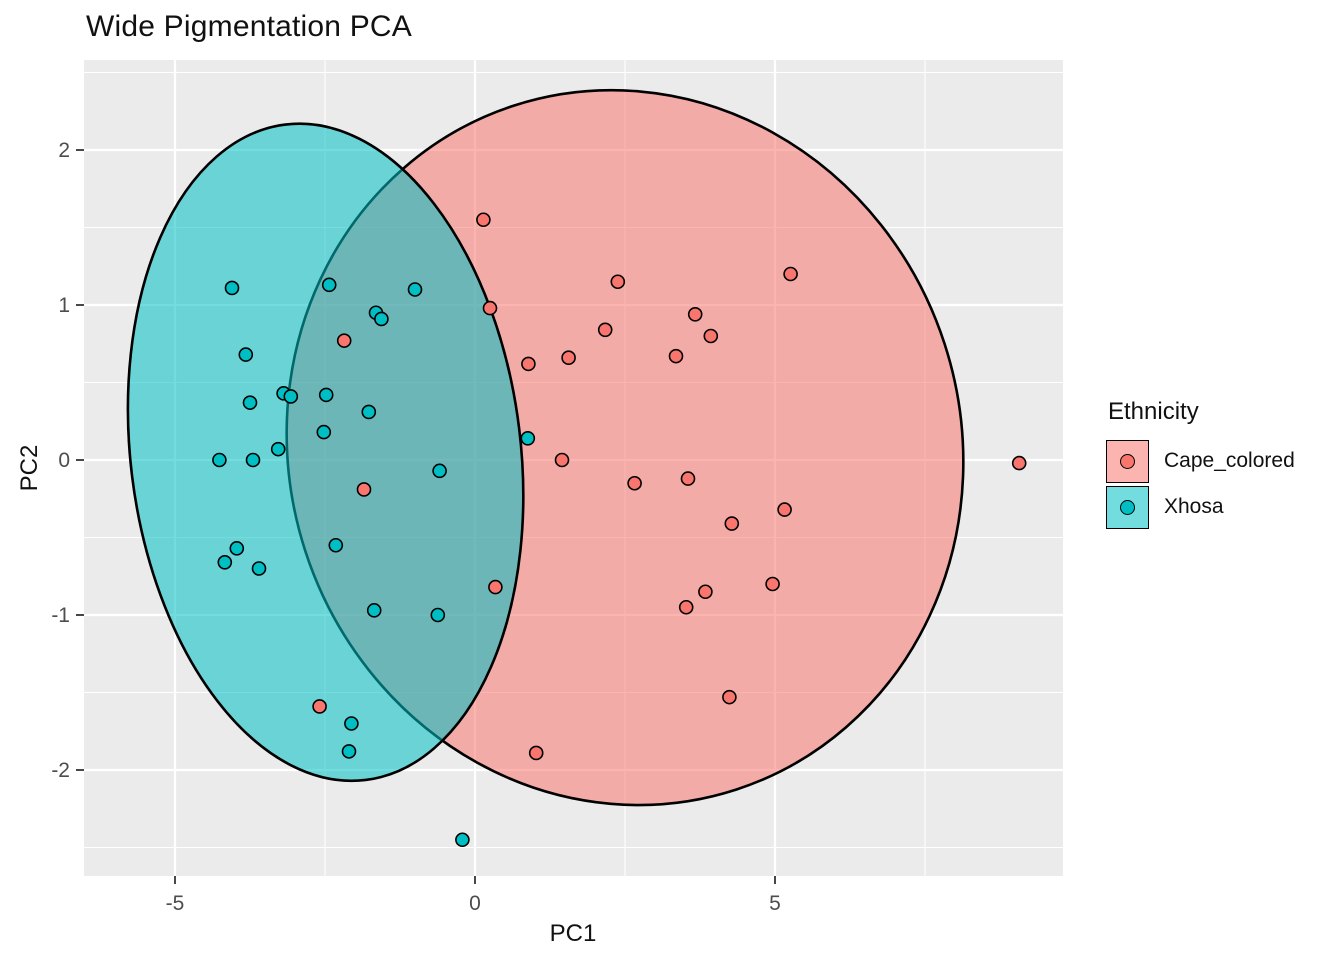  I want to click on legend-label-xhosa: Xhosa, so click(1194, 506).